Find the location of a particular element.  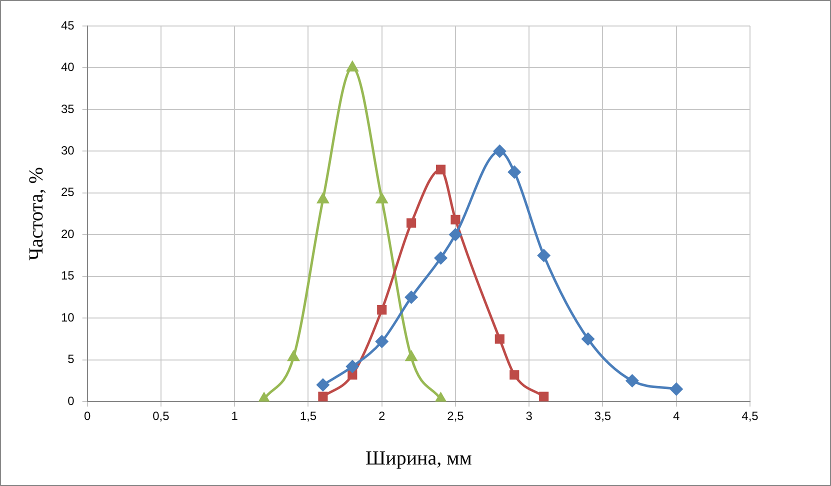

x-tick-label: 0 is located at coordinates (88, 416).